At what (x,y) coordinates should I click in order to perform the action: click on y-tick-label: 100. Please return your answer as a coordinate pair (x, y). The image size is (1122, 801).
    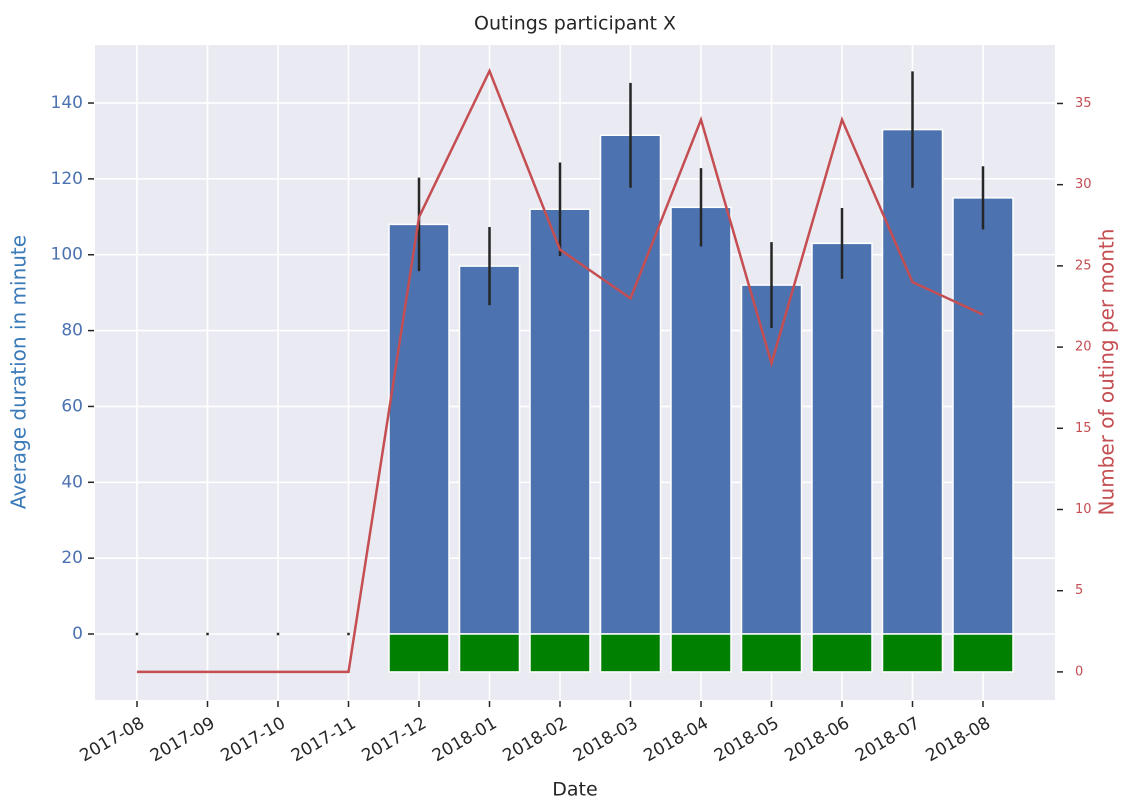
    Looking at the image, I should click on (67, 255).